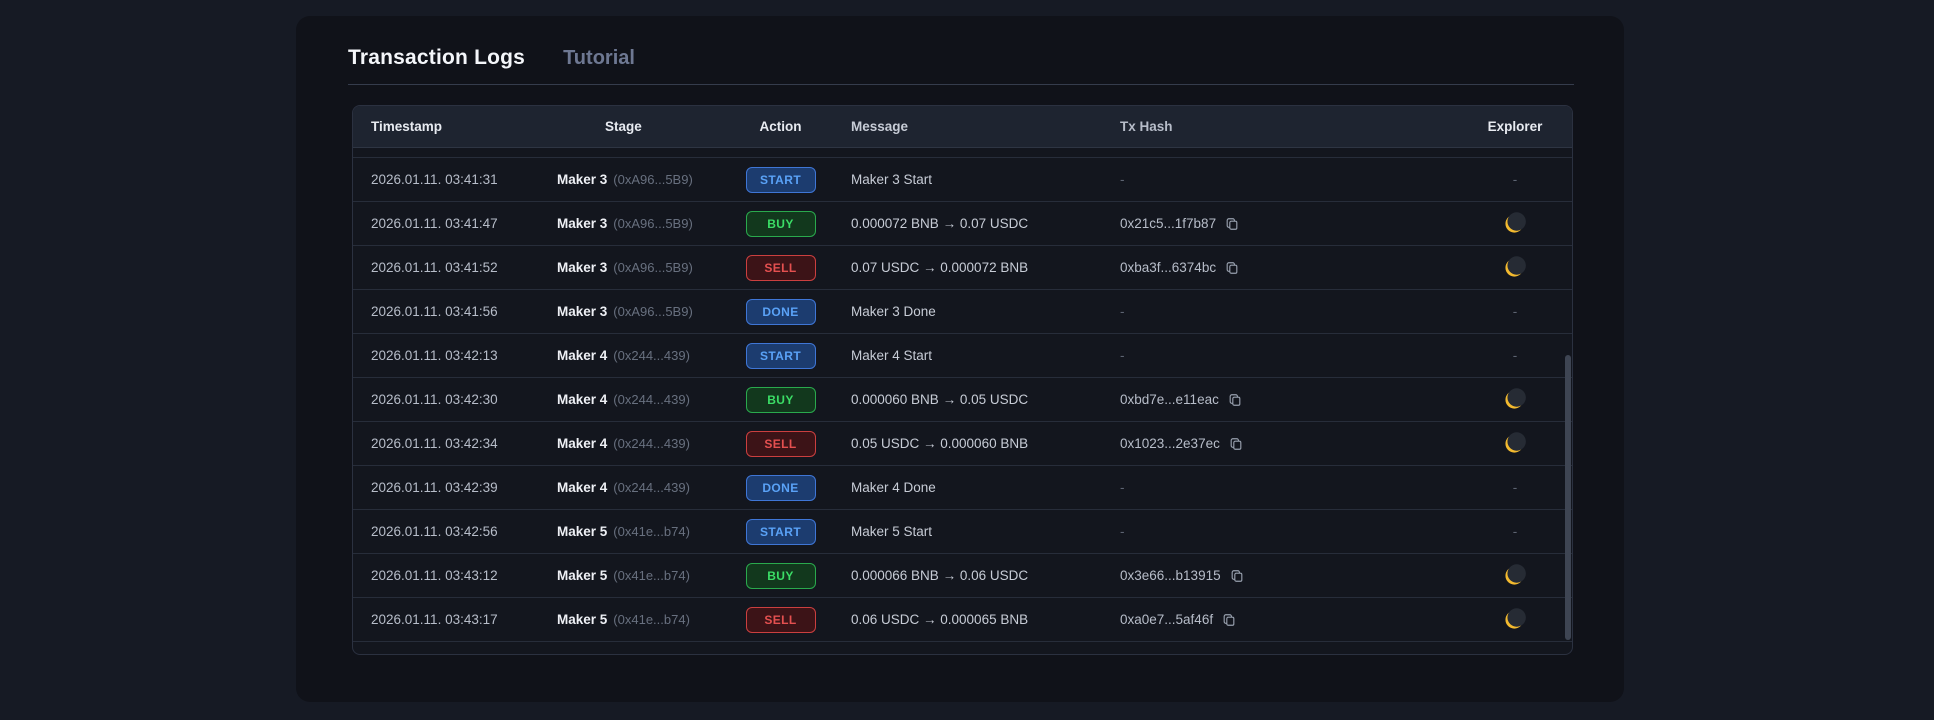 The width and height of the screenshot is (1934, 720). Describe the element at coordinates (1568, 497) in the screenshot. I see `scrollbar-thumb` at that location.